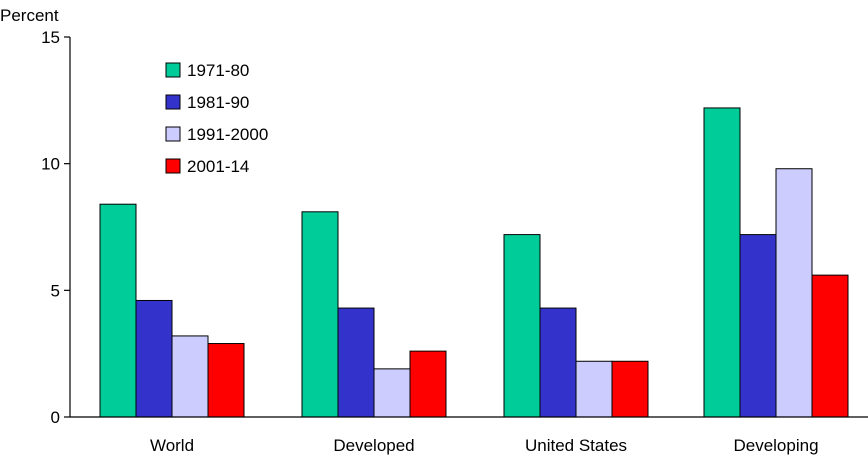 This screenshot has height=462, width=868. What do you see at coordinates (373, 445) in the screenshot?
I see `x-category-label: Developed` at bounding box center [373, 445].